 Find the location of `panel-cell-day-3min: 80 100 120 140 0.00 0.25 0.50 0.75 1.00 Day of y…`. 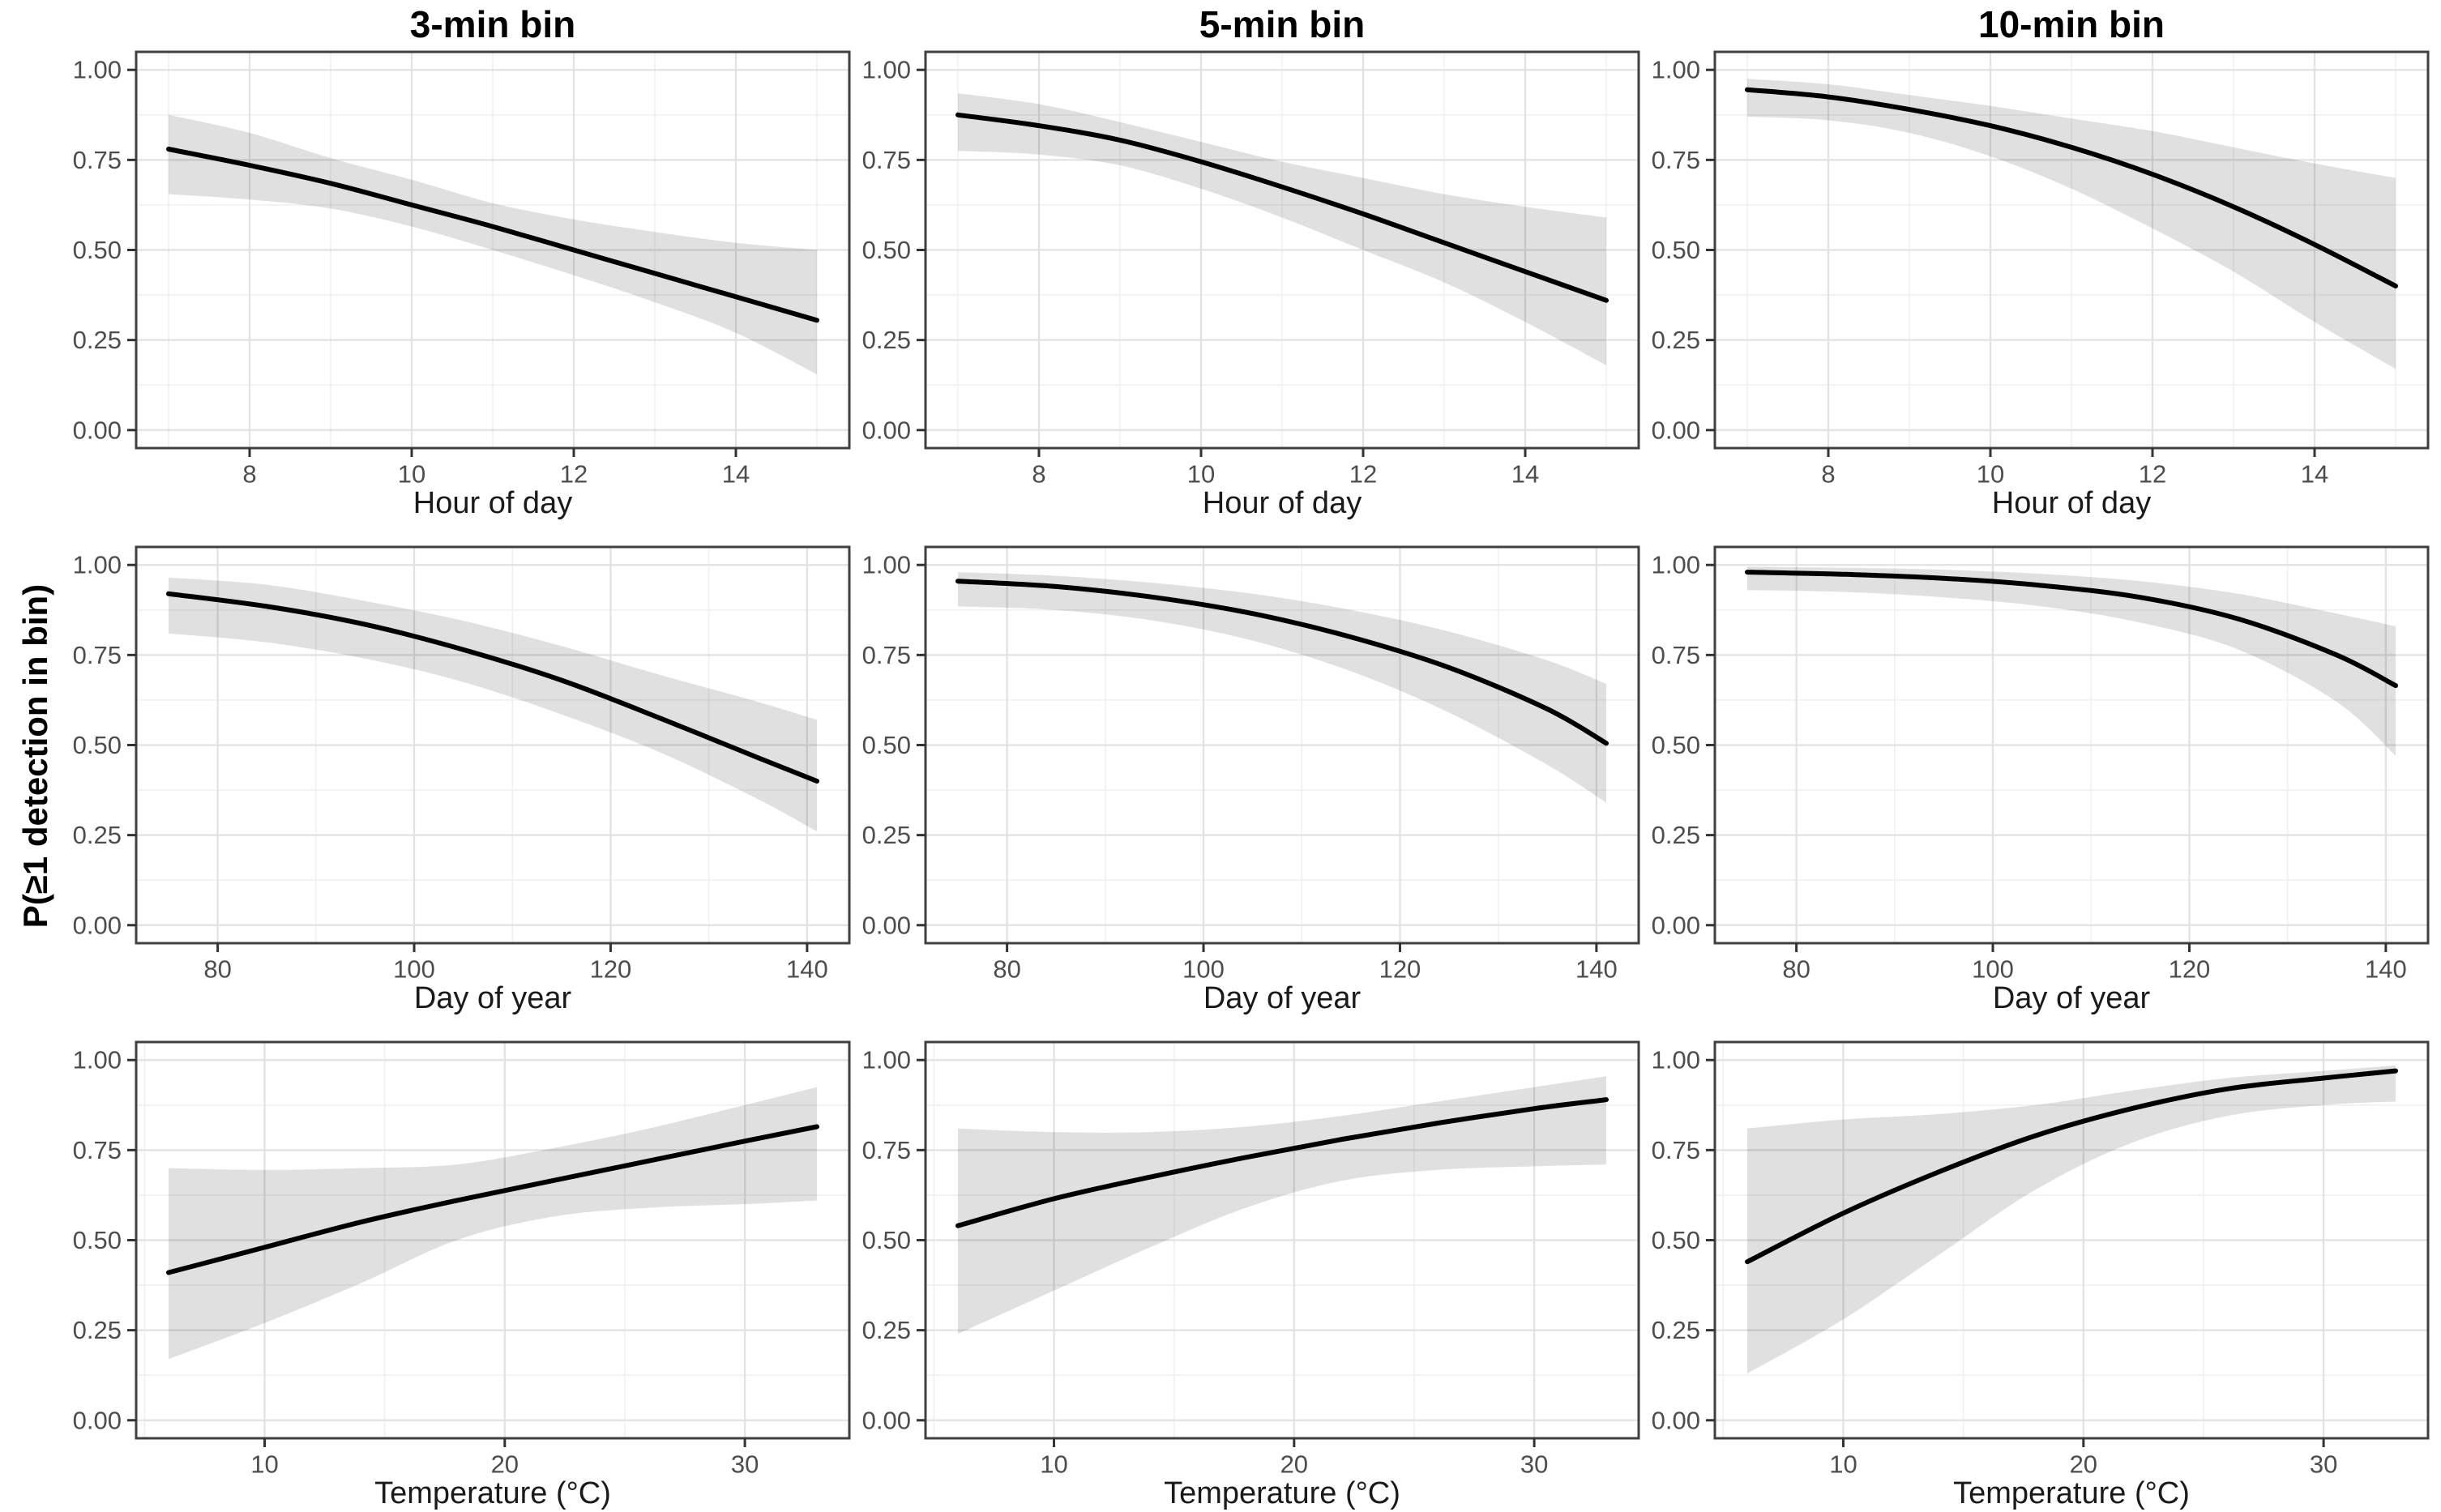

panel-cell-day-3min: 80 100 120 140 0.00 0.25 0.50 0.75 1.00 Day of y… is located at coordinates (467, 771).